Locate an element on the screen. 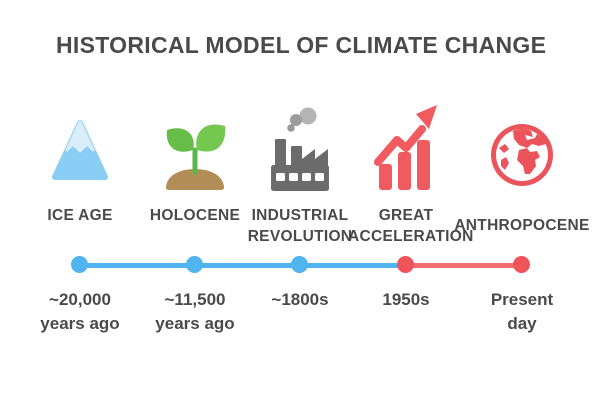 The width and height of the screenshot is (600, 400). date-label-anthropocene: Present day is located at coordinates (522, 312).